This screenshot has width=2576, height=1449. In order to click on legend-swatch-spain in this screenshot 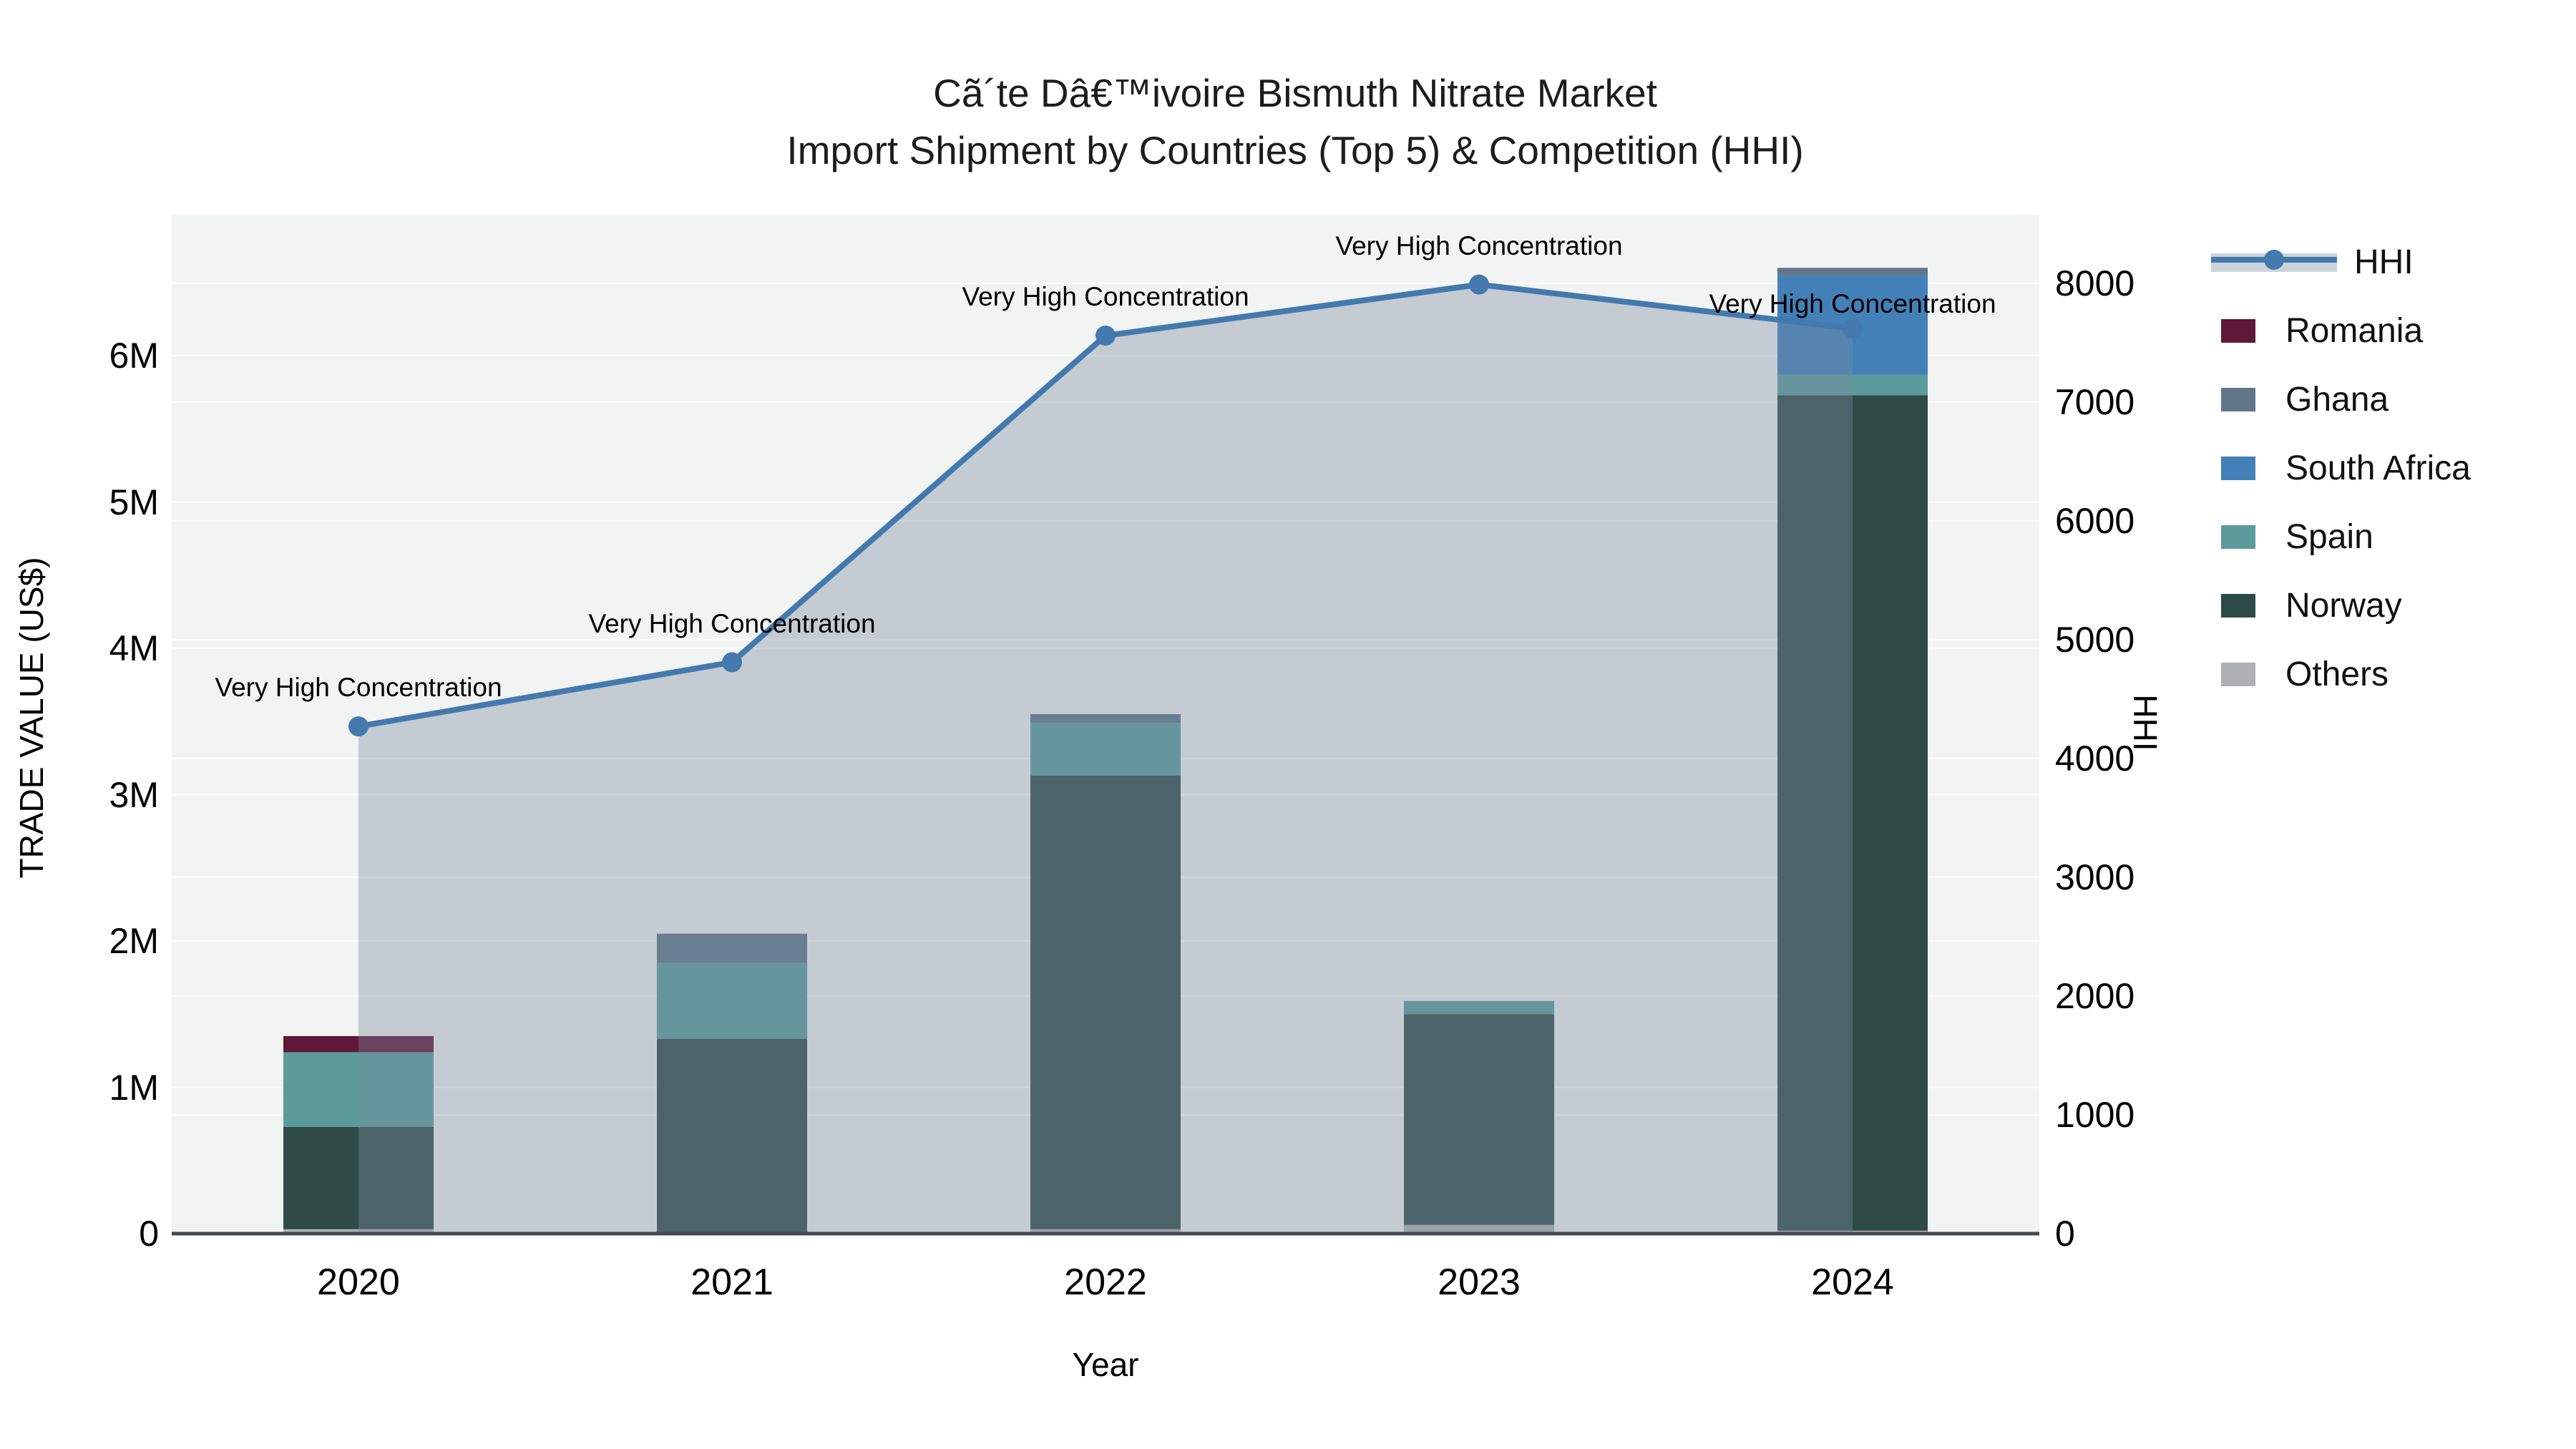, I will do `click(2238, 537)`.